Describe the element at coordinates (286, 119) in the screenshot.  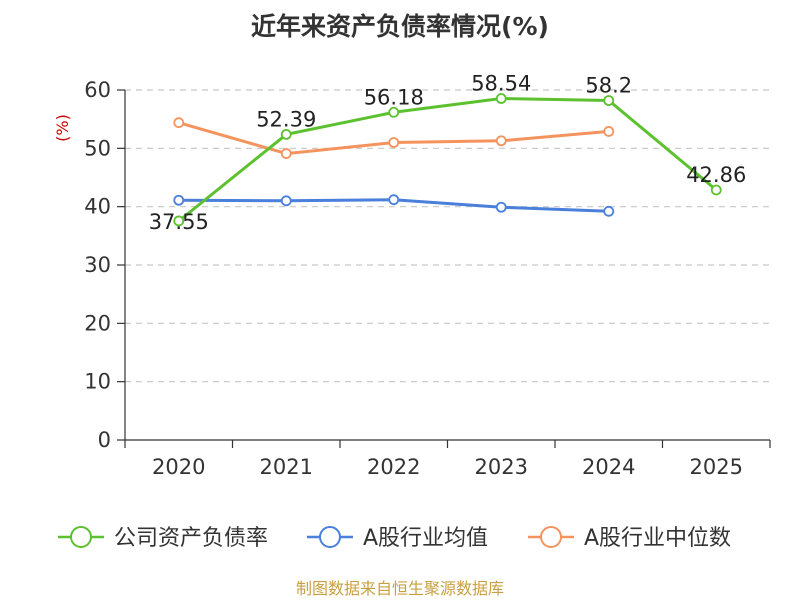
I see `data-label: 52.39` at that location.